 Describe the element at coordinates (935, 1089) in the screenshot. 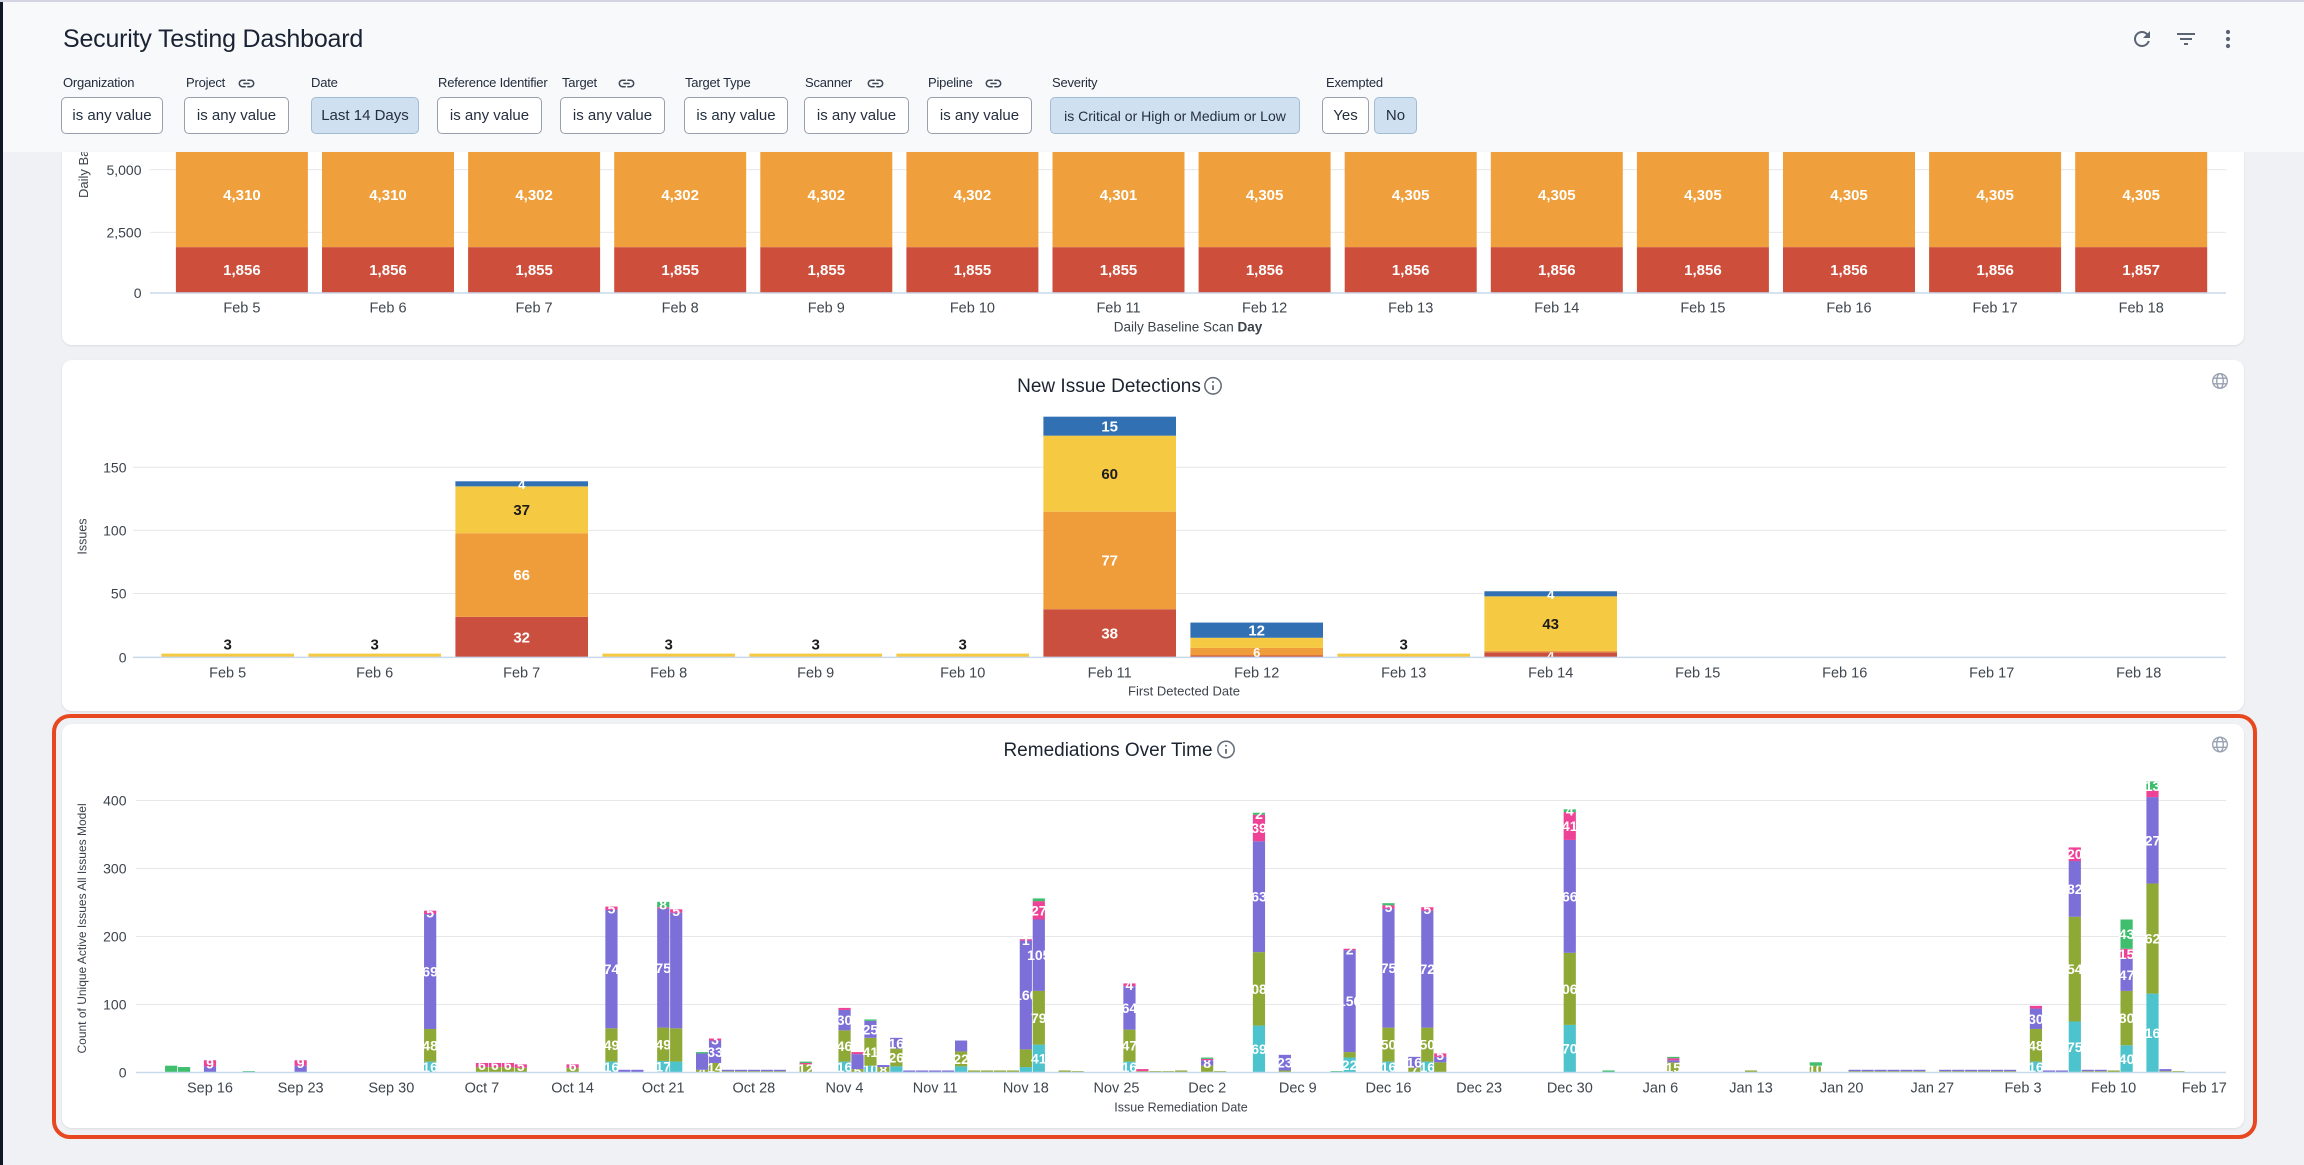

I see `svg-text: Nov 11` at that location.